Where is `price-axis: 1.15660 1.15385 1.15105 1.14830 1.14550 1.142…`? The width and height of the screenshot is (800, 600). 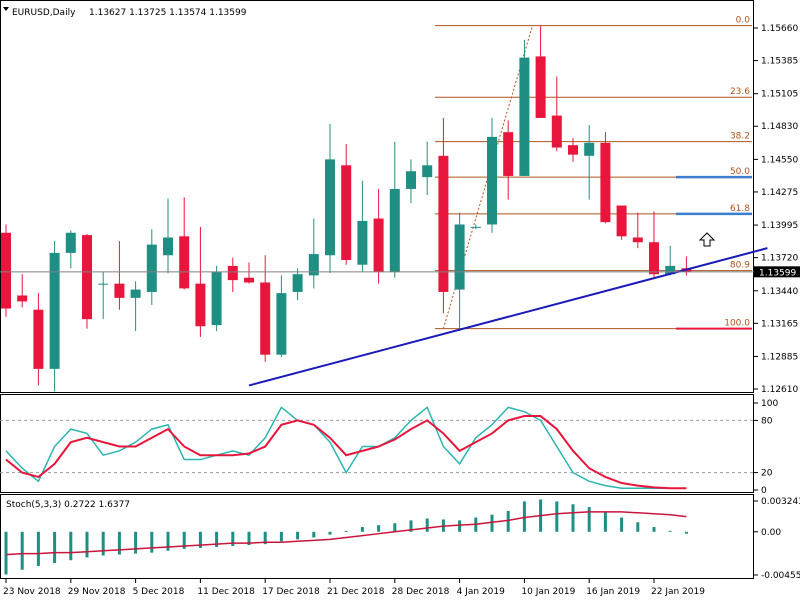 price-axis: 1.15660 1.15385 1.15105 1.14830 1.14550 1.142… is located at coordinates (776, 209).